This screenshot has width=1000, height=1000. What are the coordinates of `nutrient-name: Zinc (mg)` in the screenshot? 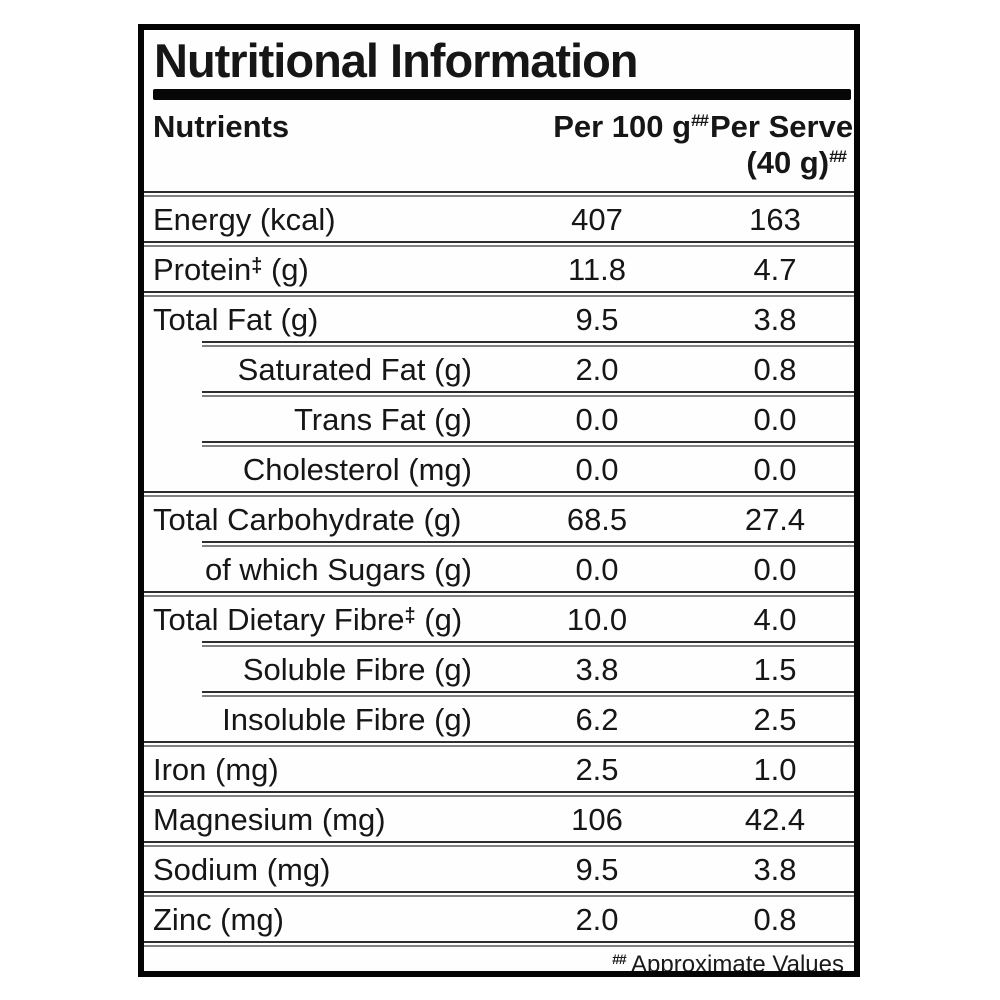 It's located at (218, 919).